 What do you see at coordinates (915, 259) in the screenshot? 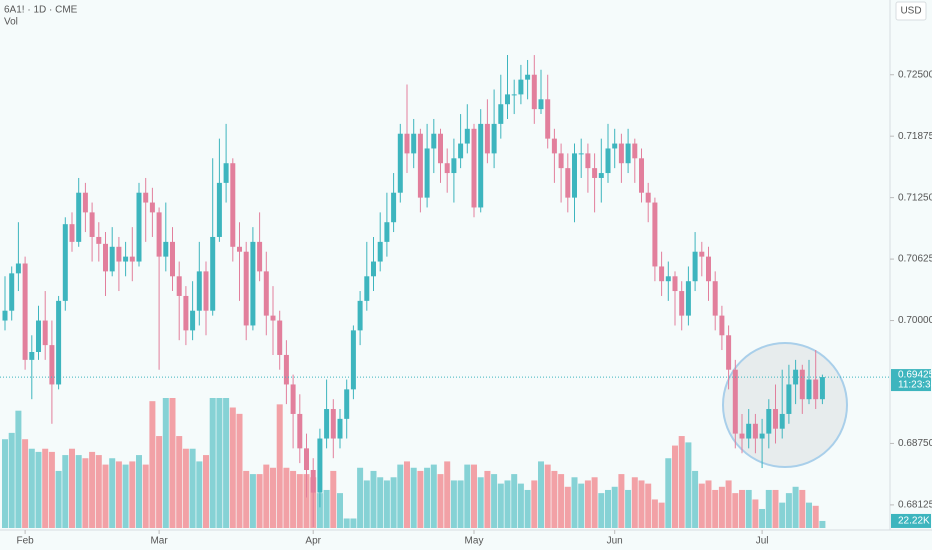
I see `y-tick-label: 0.70625` at bounding box center [915, 259].